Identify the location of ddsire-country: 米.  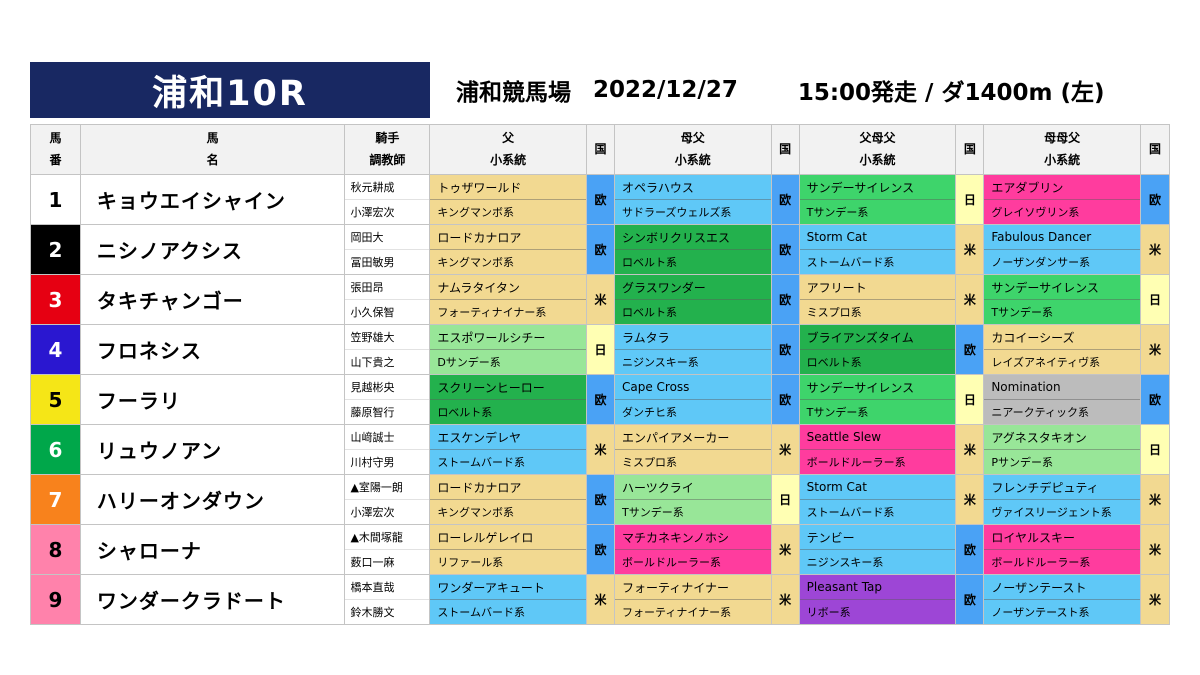
(1155, 549).